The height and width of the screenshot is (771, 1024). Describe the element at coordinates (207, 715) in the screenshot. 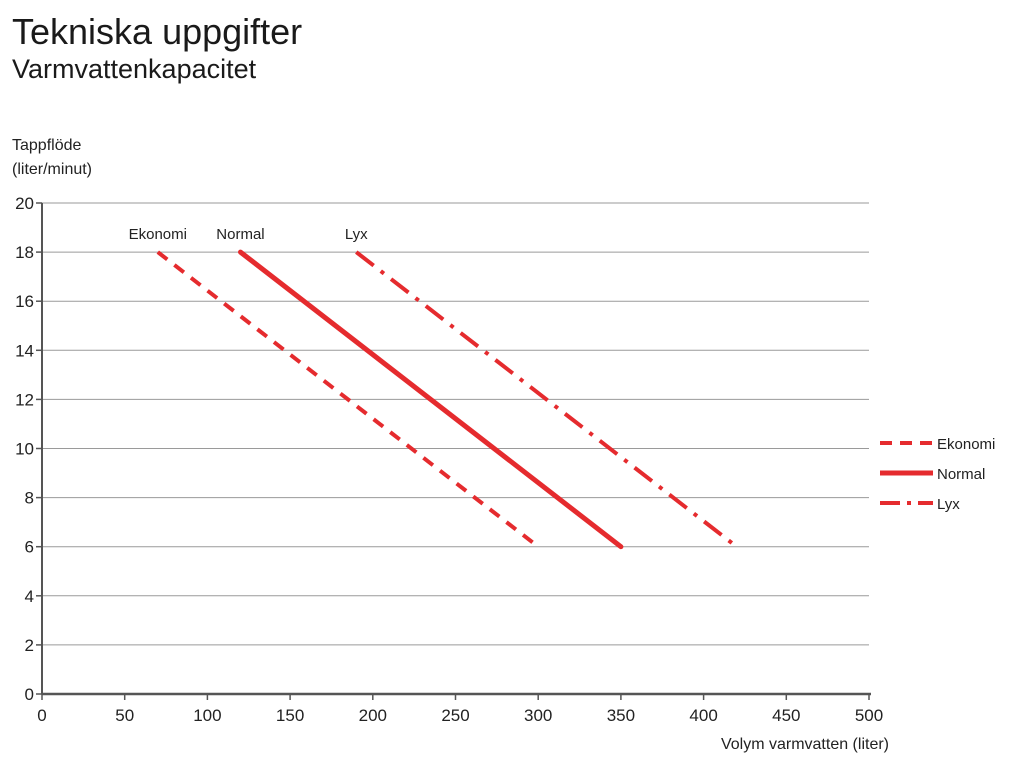

I see `x-tick-label: 100` at that location.